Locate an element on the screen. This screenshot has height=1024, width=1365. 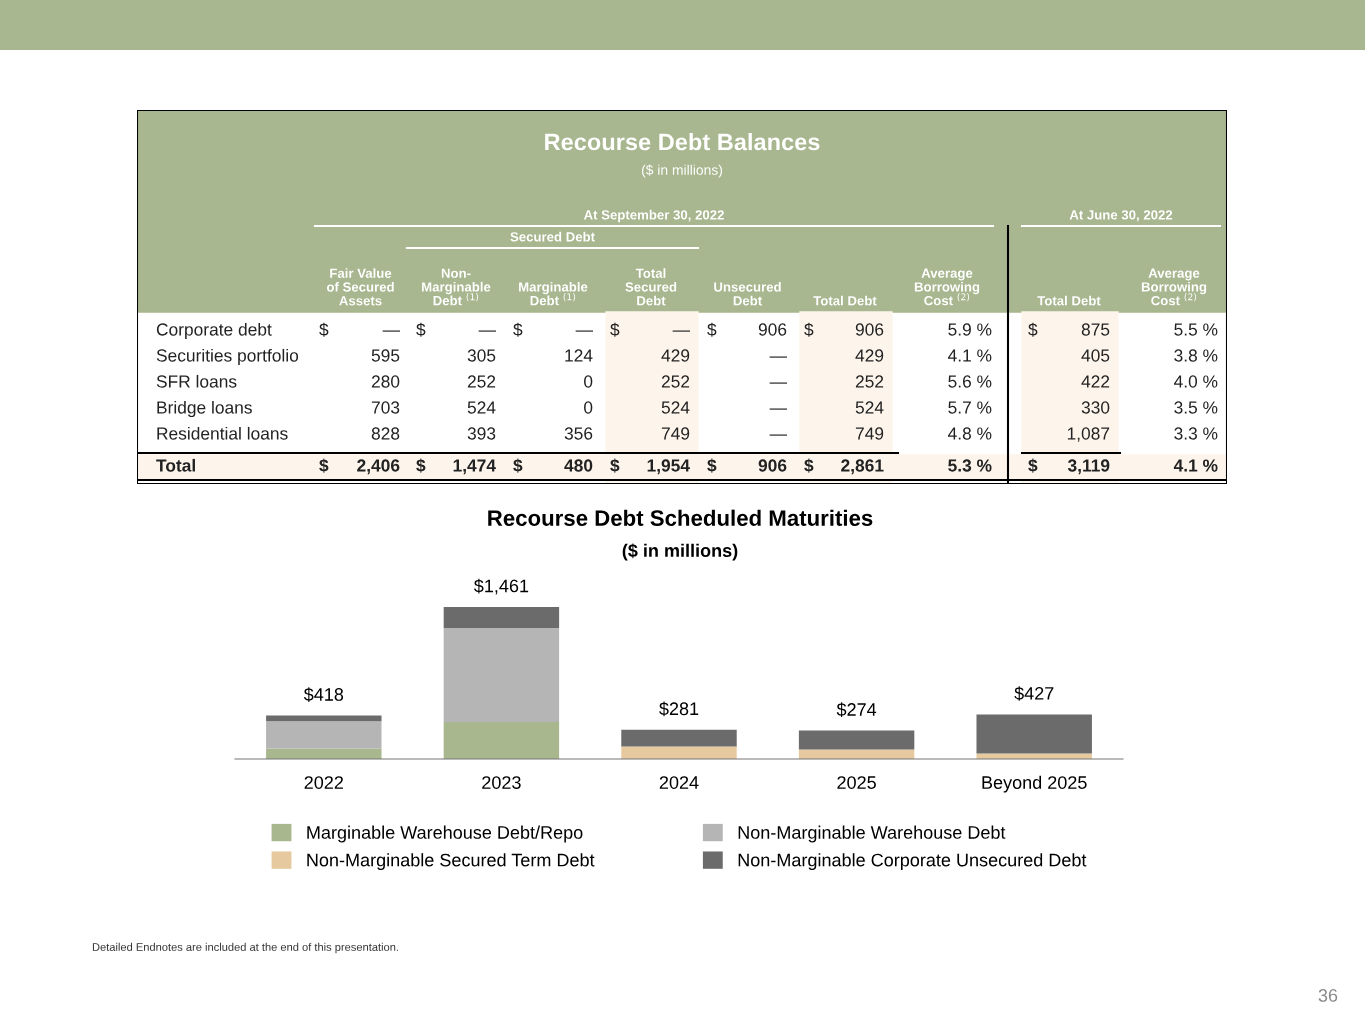
category-label: Fair Value of Secured Assets is located at coordinates (360, 287).